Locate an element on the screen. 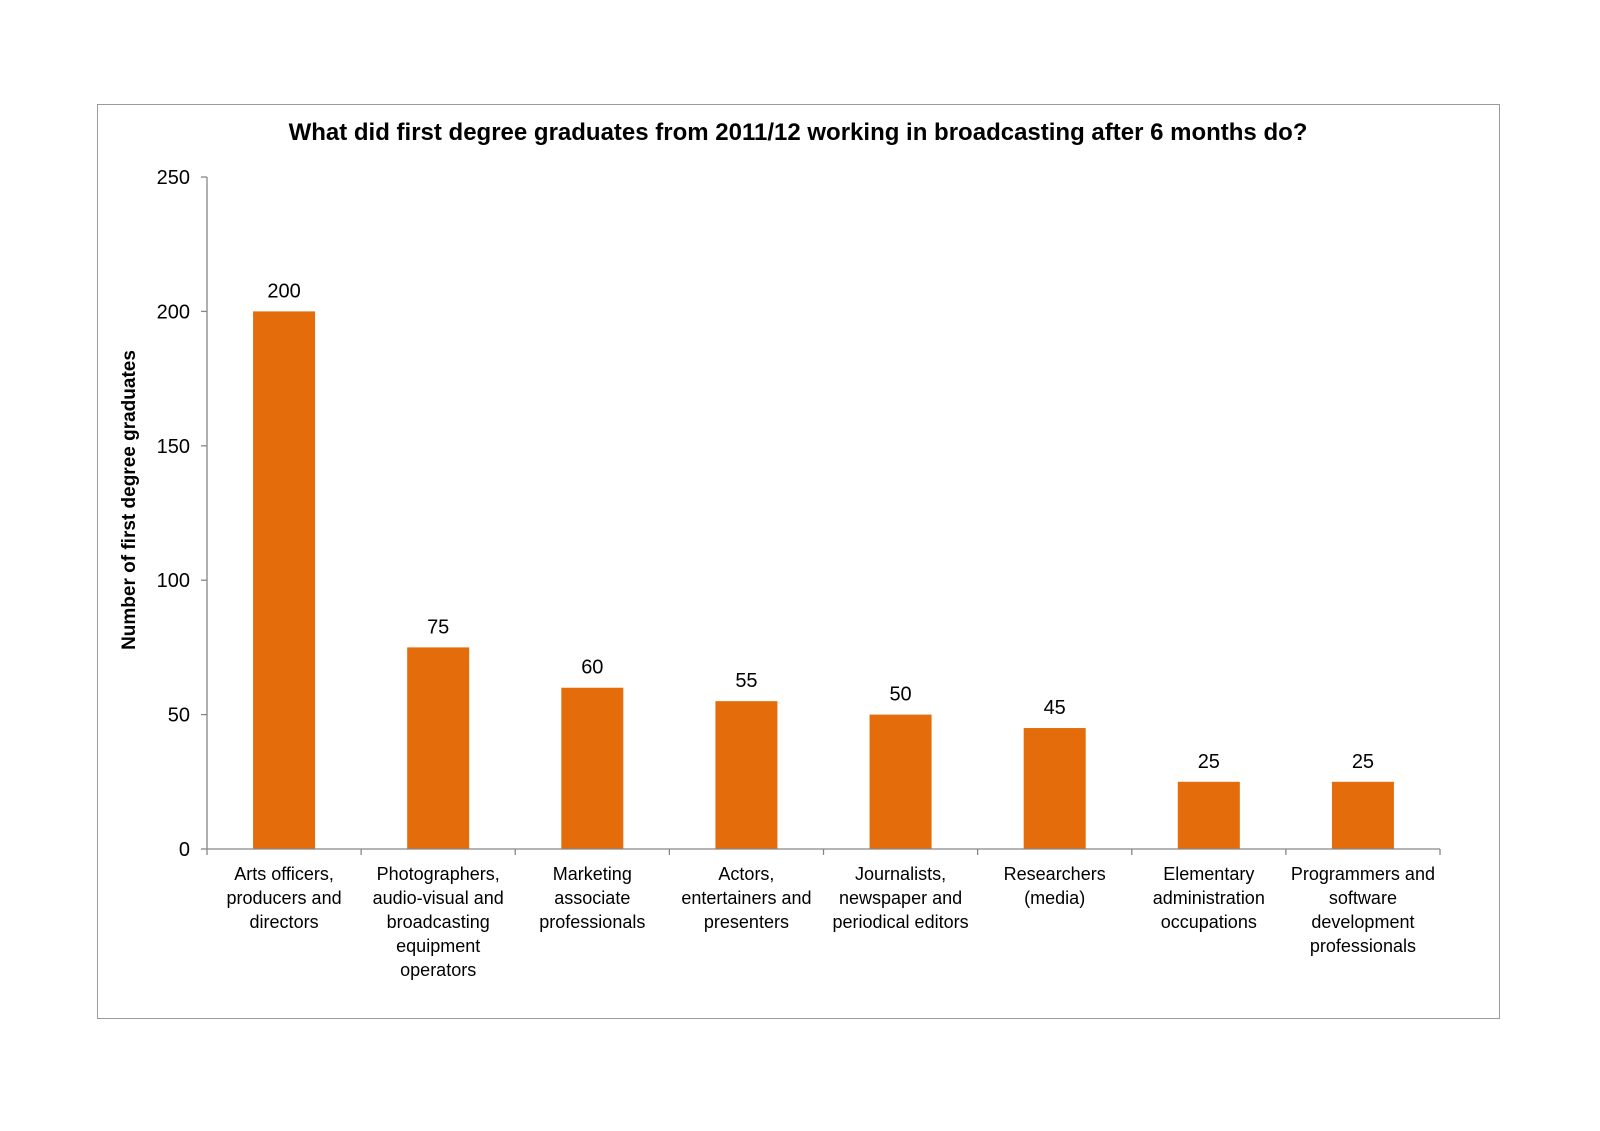  data-label: 50 is located at coordinates (900, 695).